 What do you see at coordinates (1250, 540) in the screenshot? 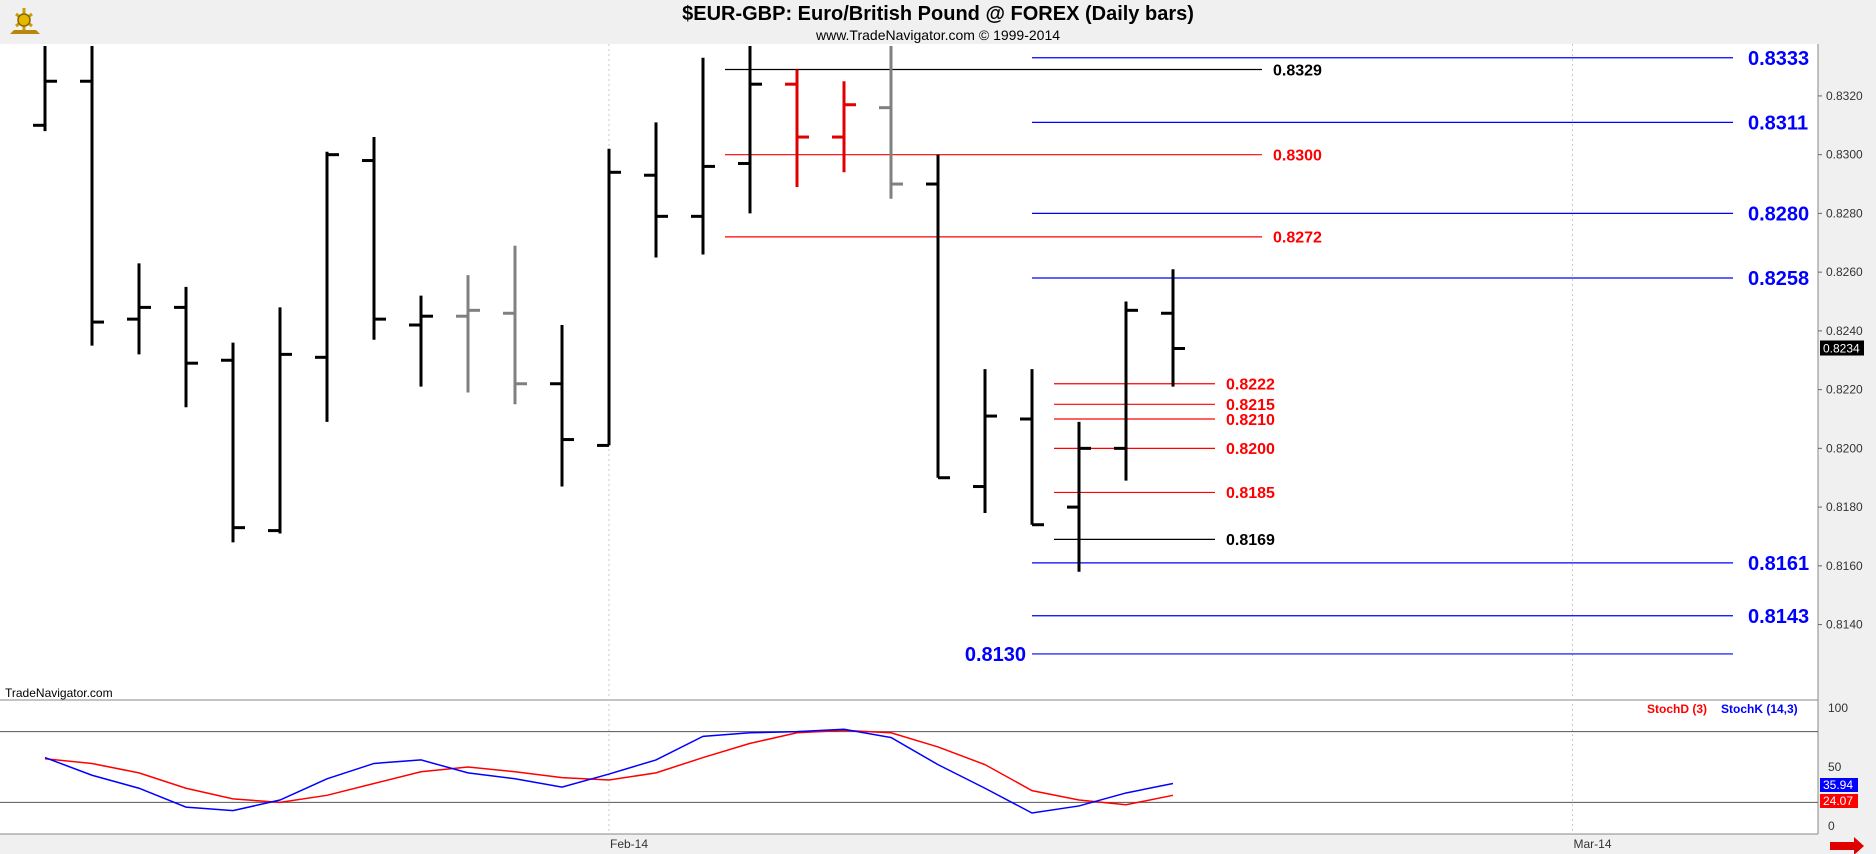
I see `level-label: 0.8169` at bounding box center [1250, 540].